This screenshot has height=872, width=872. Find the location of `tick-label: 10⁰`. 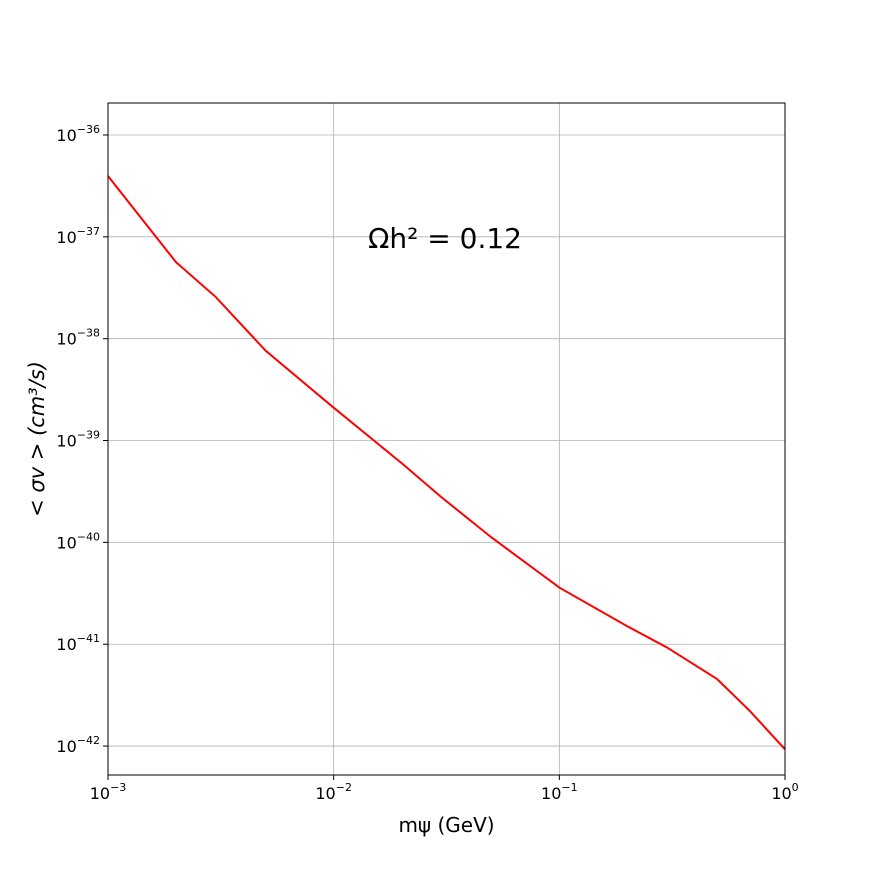

tick-label: 10⁰ is located at coordinates (784, 792).